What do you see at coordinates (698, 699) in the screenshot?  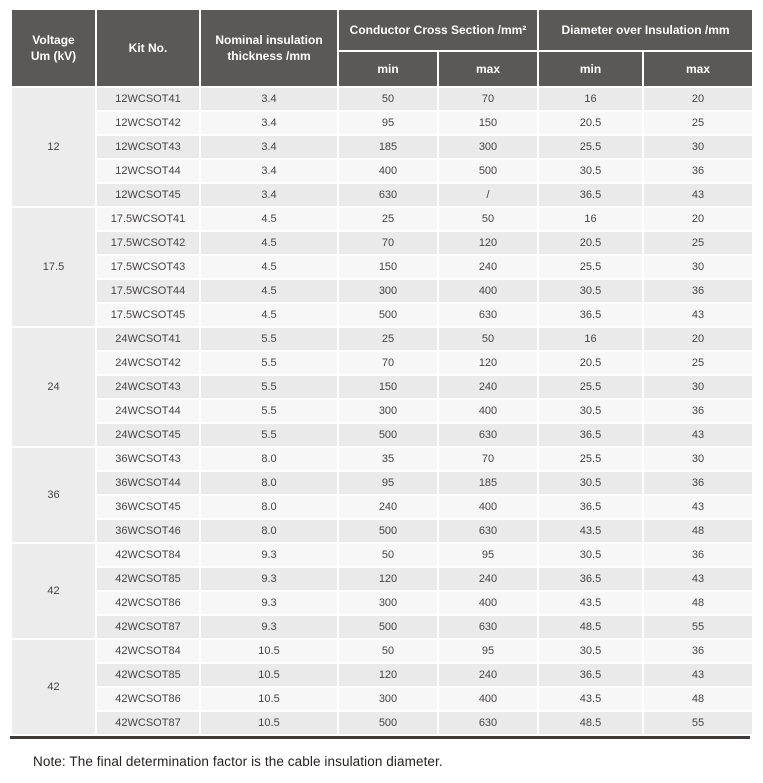 I see `dia-max-cell: 48` at bounding box center [698, 699].